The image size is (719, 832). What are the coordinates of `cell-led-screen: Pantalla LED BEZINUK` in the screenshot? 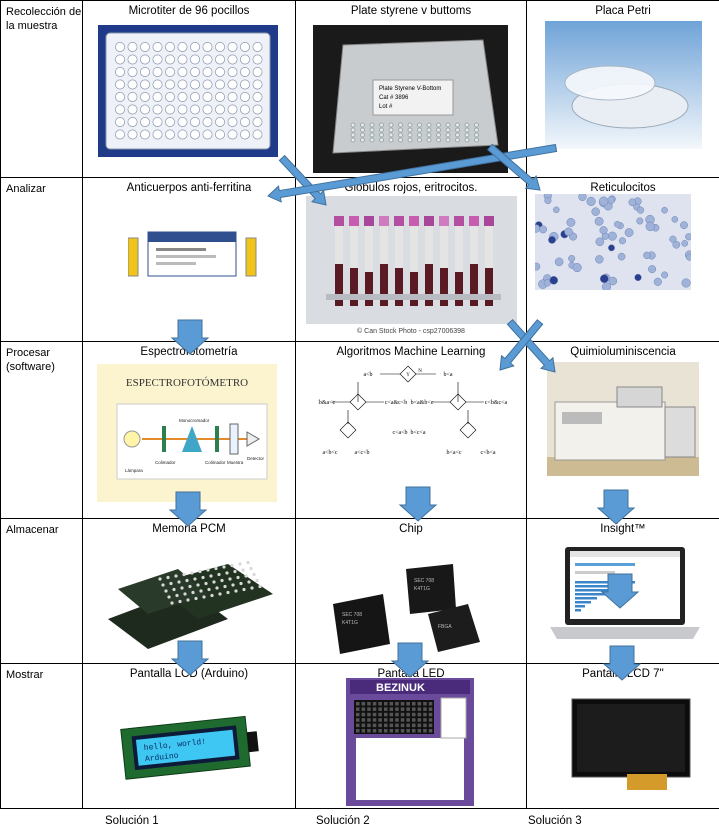 It's located at (411, 736).